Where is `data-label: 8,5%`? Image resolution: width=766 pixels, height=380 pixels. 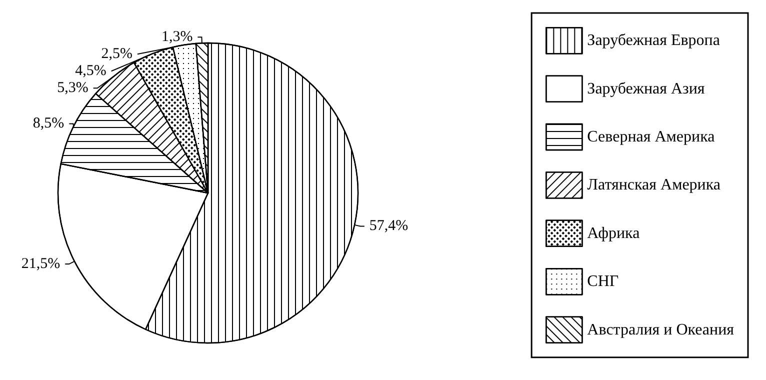 data-label: 8,5% is located at coordinates (48, 124).